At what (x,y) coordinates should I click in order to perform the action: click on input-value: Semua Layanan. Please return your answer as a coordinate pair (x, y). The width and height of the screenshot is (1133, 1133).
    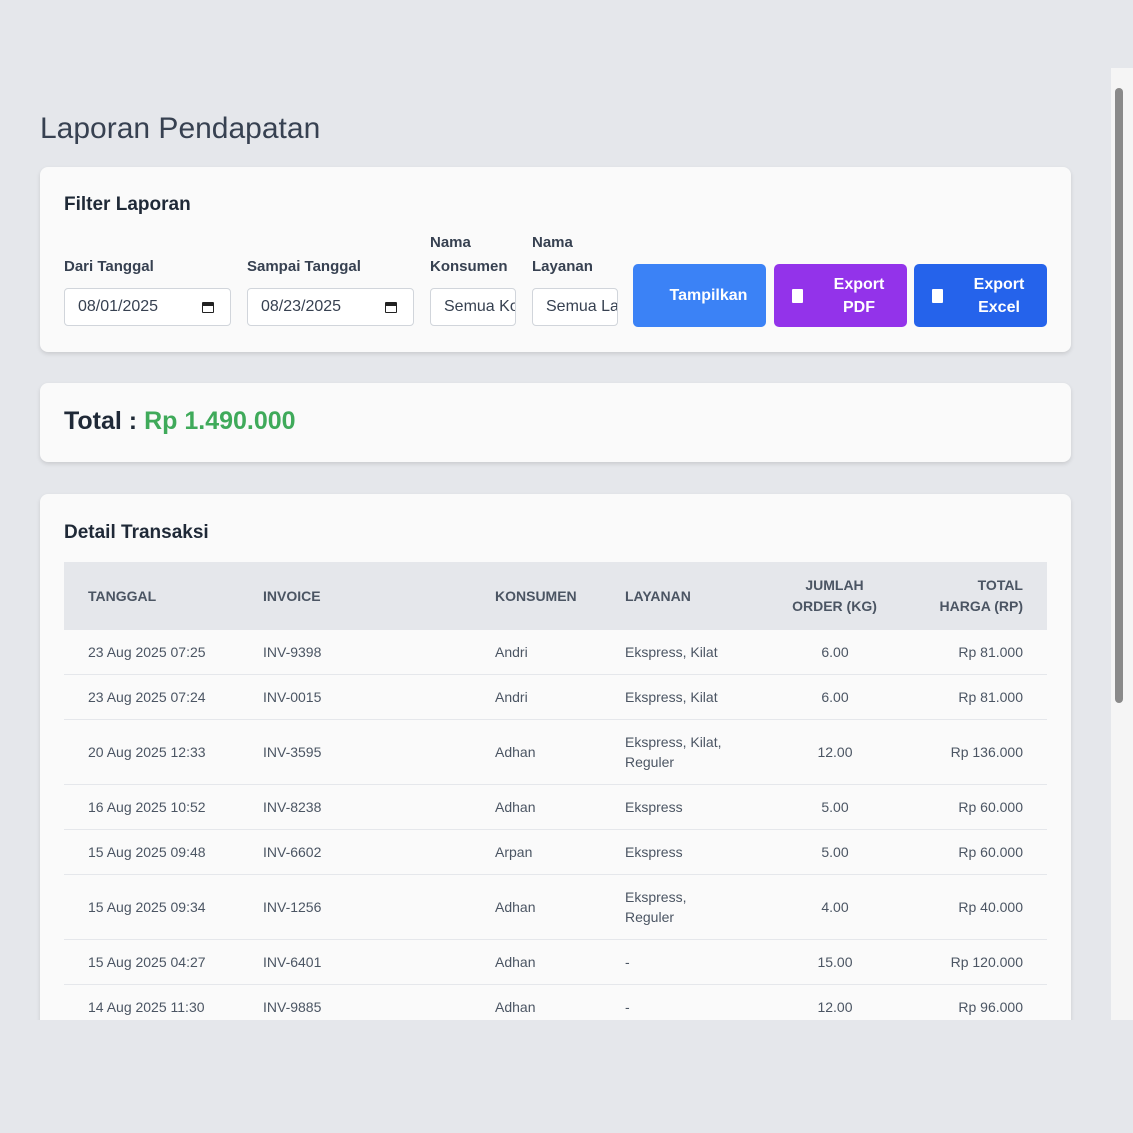
    Looking at the image, I should click on (581, 306).